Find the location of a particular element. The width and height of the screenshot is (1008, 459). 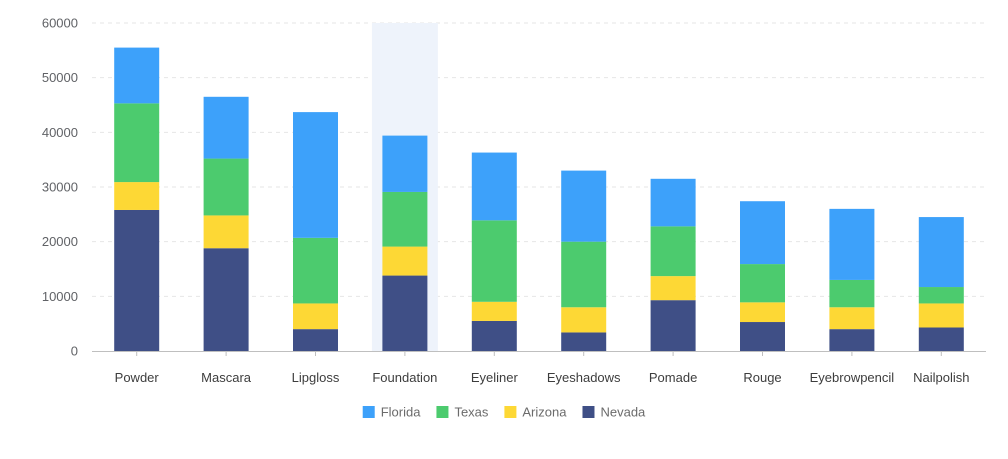

bar-lipgloss-texas is located at coordinates (315, 270).